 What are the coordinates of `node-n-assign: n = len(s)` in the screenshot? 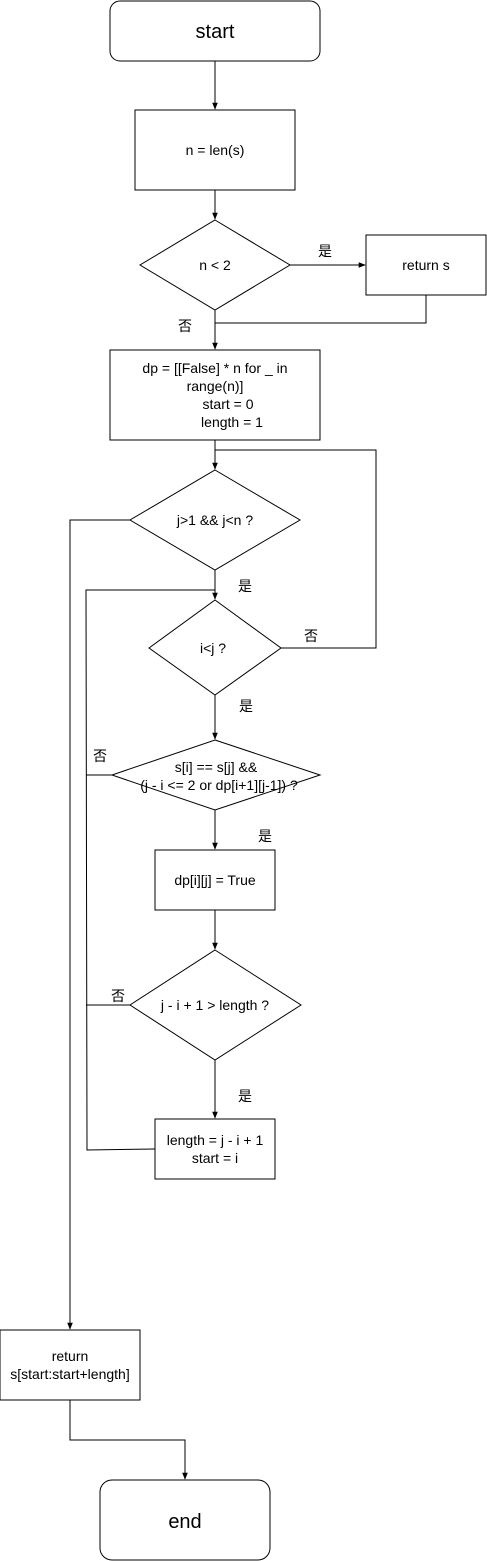 It's located at (215, 150).